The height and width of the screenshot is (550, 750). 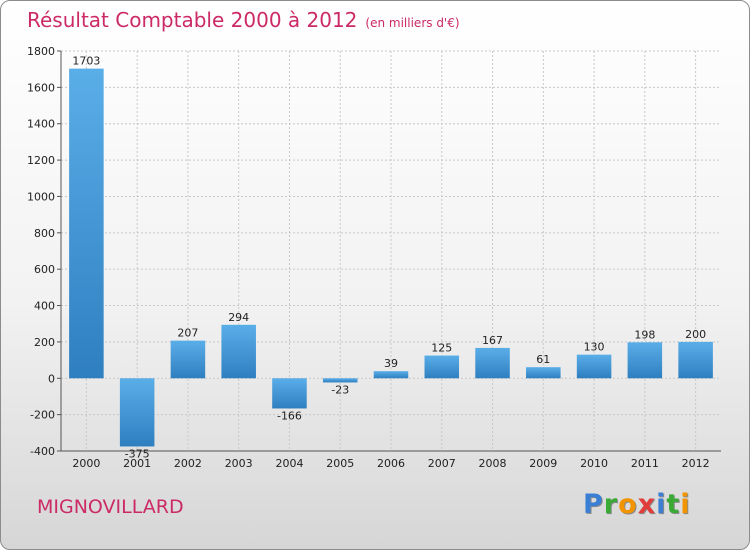 What do you see at coordinates (340, 463) in the screenshot?
I see `x-tick-label: 2005` at bounding box center [340, 463].